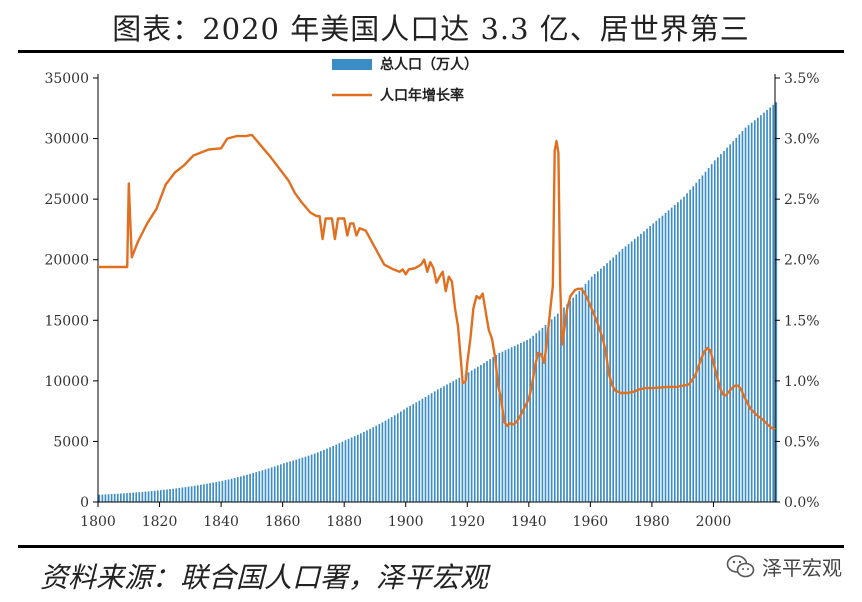 This screenshot has height=602, width=862. What do you see at coordinates (66, 261) in the screenshot?
I see `y-left-tick-label: 20000` at bounding box center [66, 261].